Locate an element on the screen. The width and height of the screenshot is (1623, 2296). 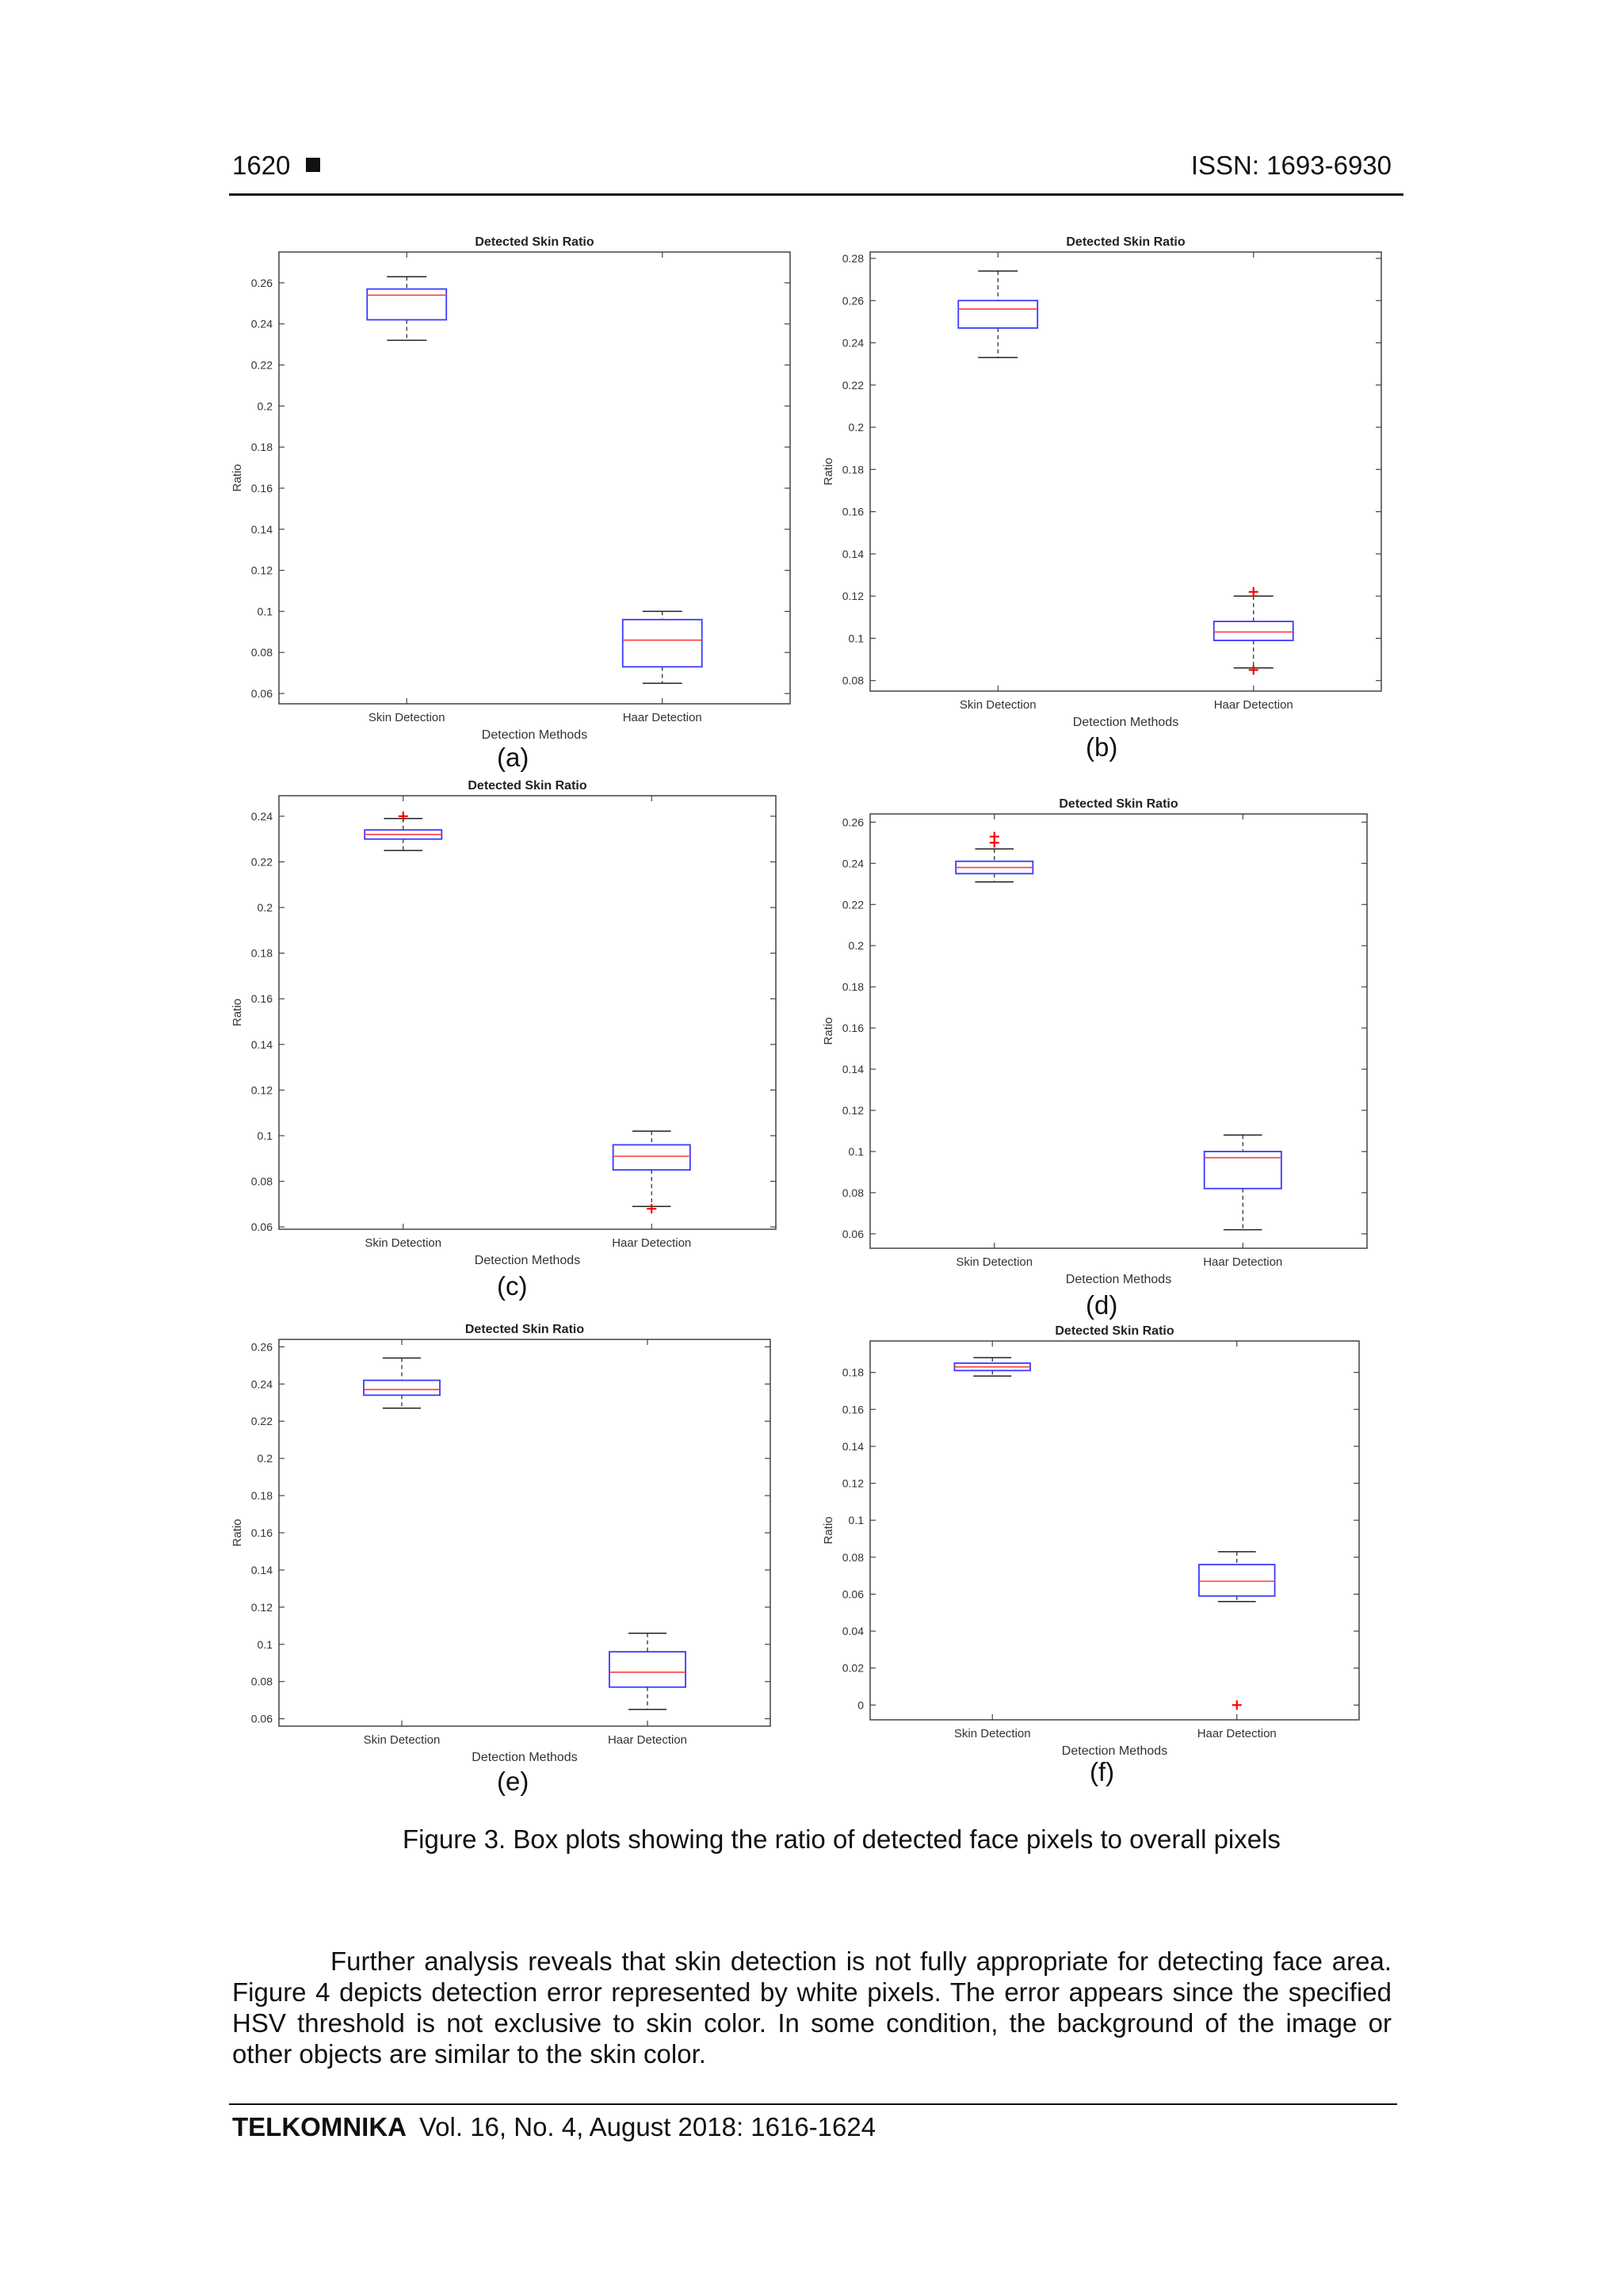
sublabel-f: (f) is located at coordinates (1102, 1771).